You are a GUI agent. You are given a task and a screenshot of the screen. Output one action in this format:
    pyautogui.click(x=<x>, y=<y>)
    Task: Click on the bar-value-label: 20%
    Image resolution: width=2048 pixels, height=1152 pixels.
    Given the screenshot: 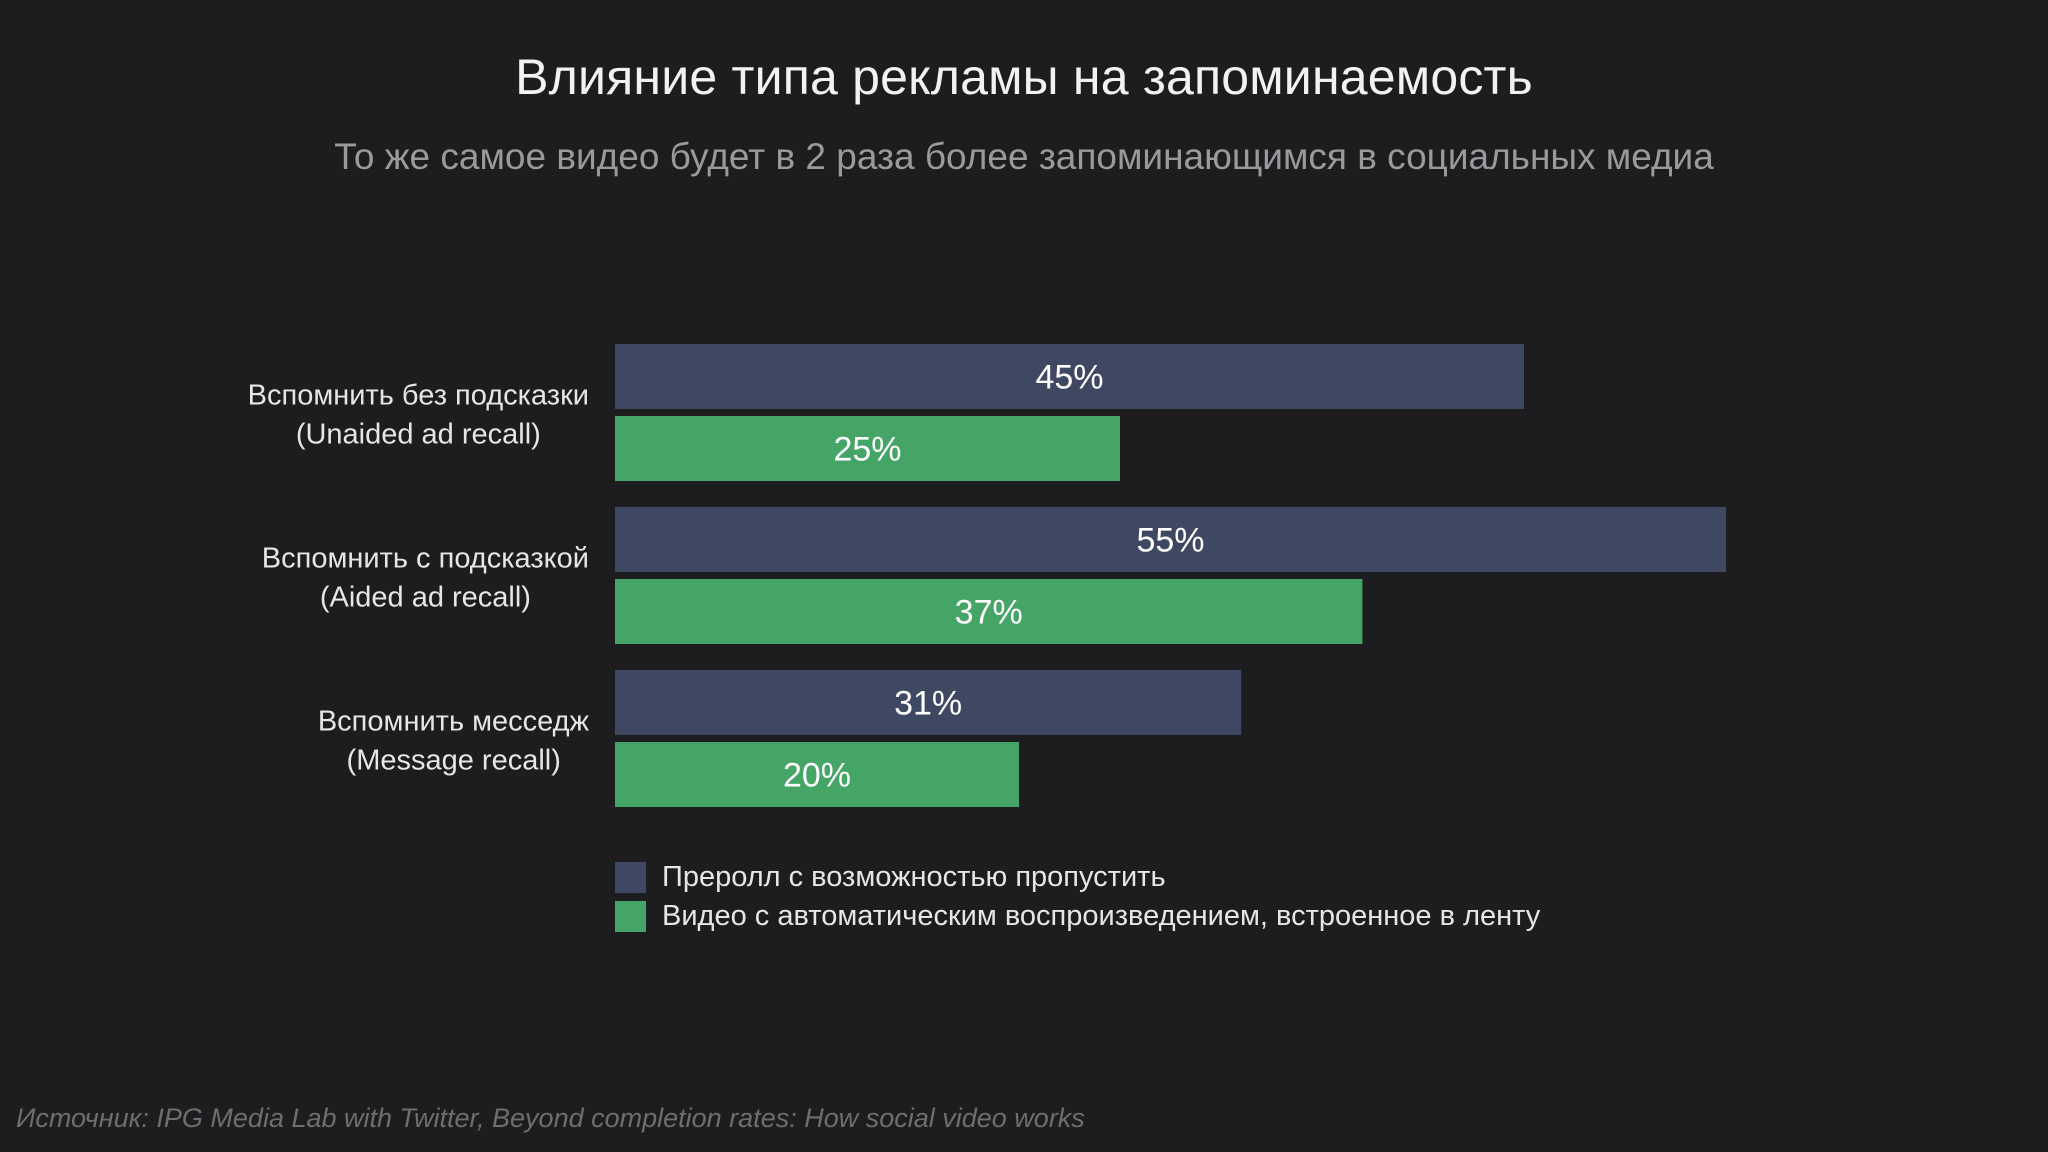 What is the action you would take?
    pyautogui.click(x=817, y=776)
    